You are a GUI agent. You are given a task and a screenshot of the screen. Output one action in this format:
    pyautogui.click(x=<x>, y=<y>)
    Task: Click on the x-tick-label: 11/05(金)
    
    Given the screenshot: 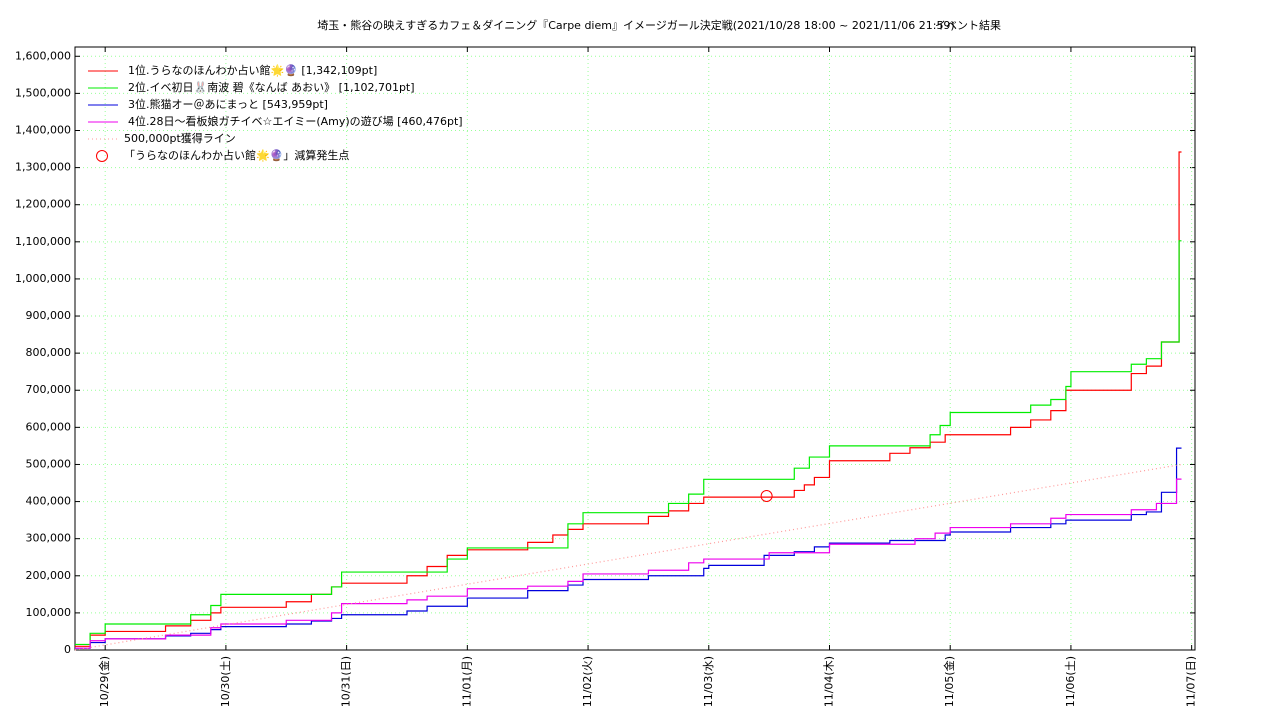 What is the action you would take?
    pyautogui.click(x=949, y=681)
    